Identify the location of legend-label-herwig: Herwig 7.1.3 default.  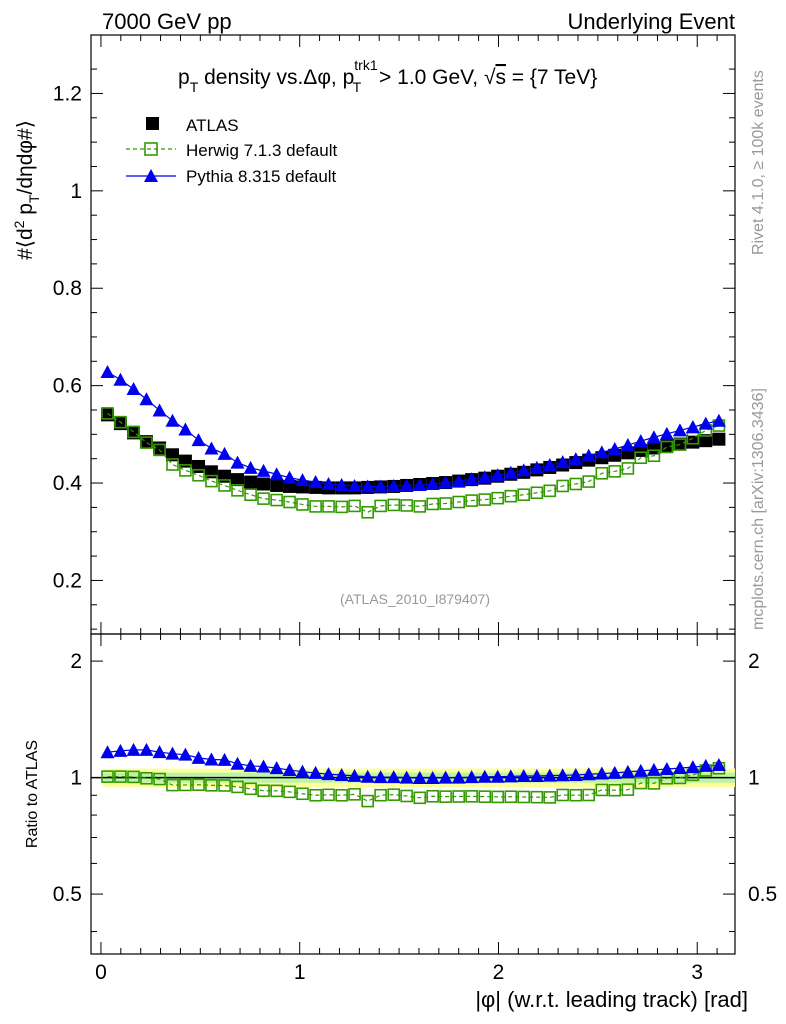
(261, 150).